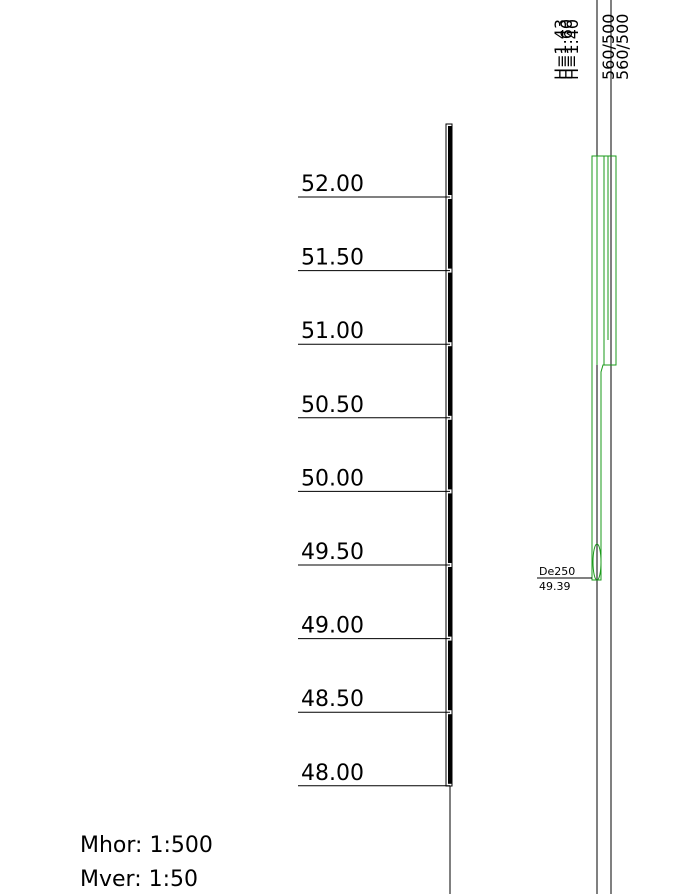  Describe the element at coordinates (146, 845) in the screenshot. I see `horizontal-scale: Mhor: 1:500` at that location.